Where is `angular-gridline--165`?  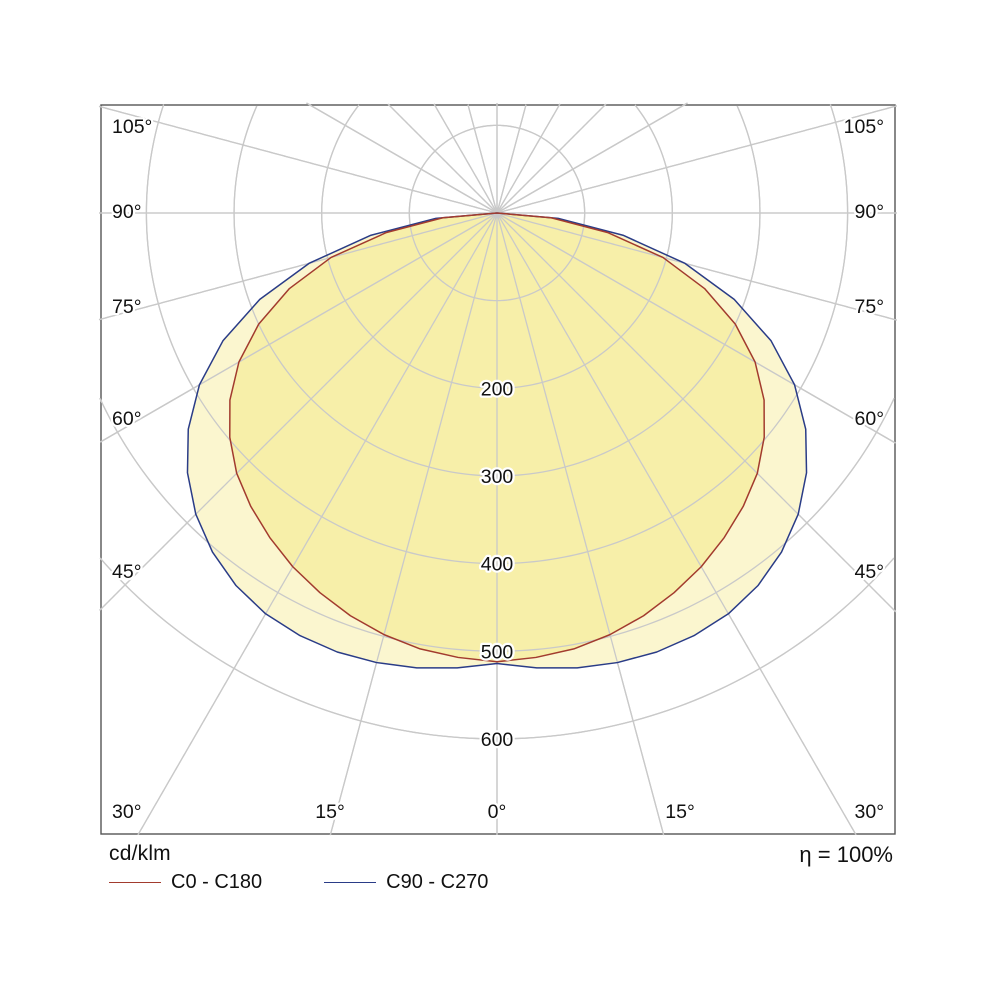 angular-gridline--165 is located at coordinates (482, 159).